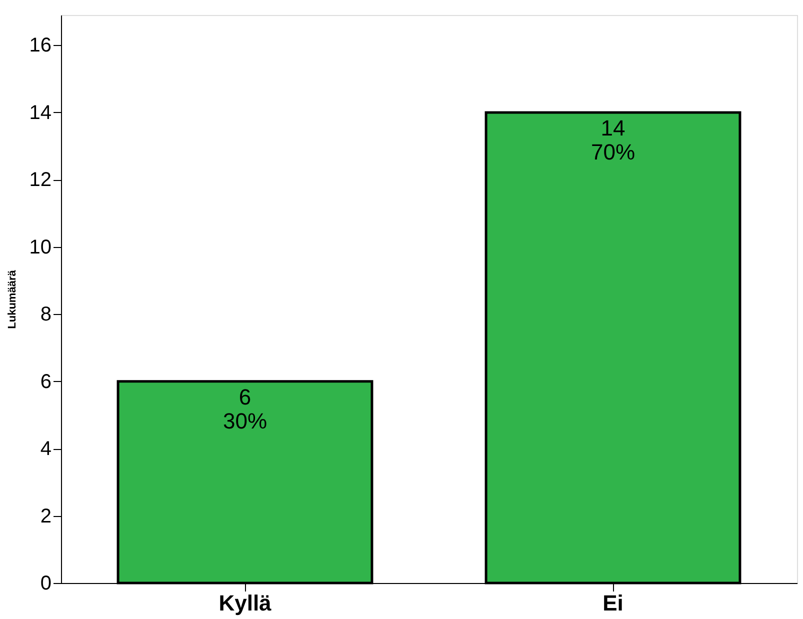  What do you see at coordinates (46, 381) in the screenshot?
I see `y-tick-label: 6` at bounding box center [46, 381].